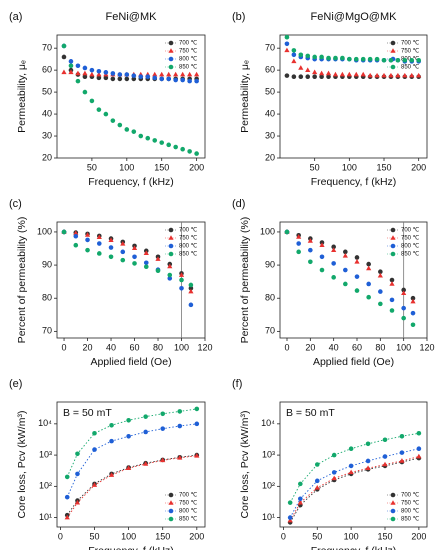 The image size is (441, 550). I want to click on y-tick-label: 10³, so click(45, 454).